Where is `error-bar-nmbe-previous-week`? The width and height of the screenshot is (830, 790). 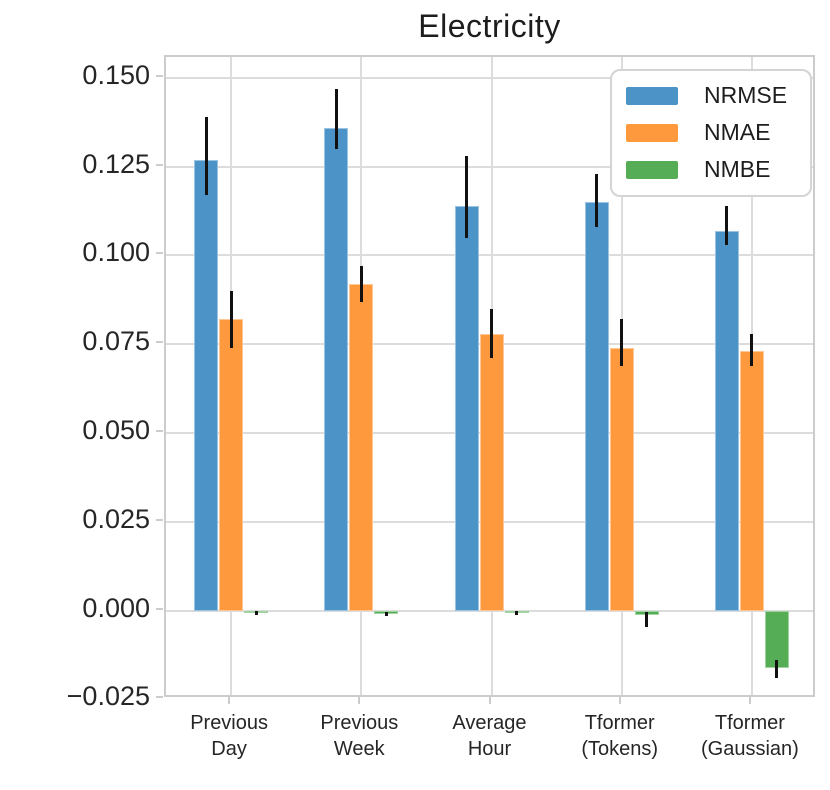
error-bar-nmbe-previous-week is located at coordinates (386, 614).